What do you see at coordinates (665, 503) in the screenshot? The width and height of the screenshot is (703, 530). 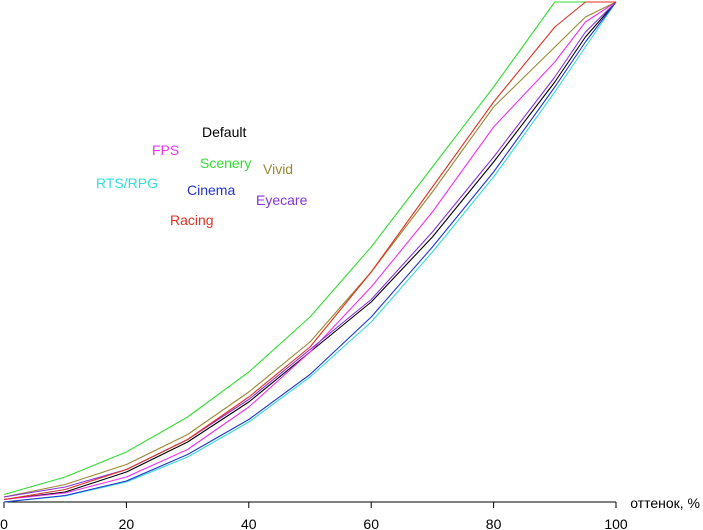 I see `x-axis-title: оттенок, %` at bounding box center [665, 503].